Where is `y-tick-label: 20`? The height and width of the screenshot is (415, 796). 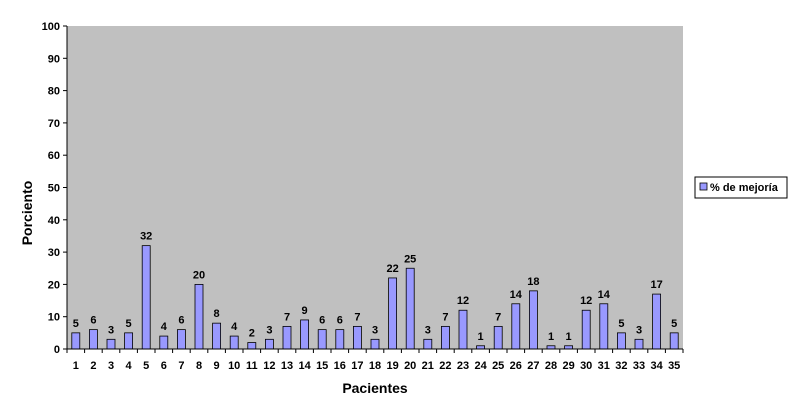 y-tick-label: 20 is located at coordinates (54, 285).